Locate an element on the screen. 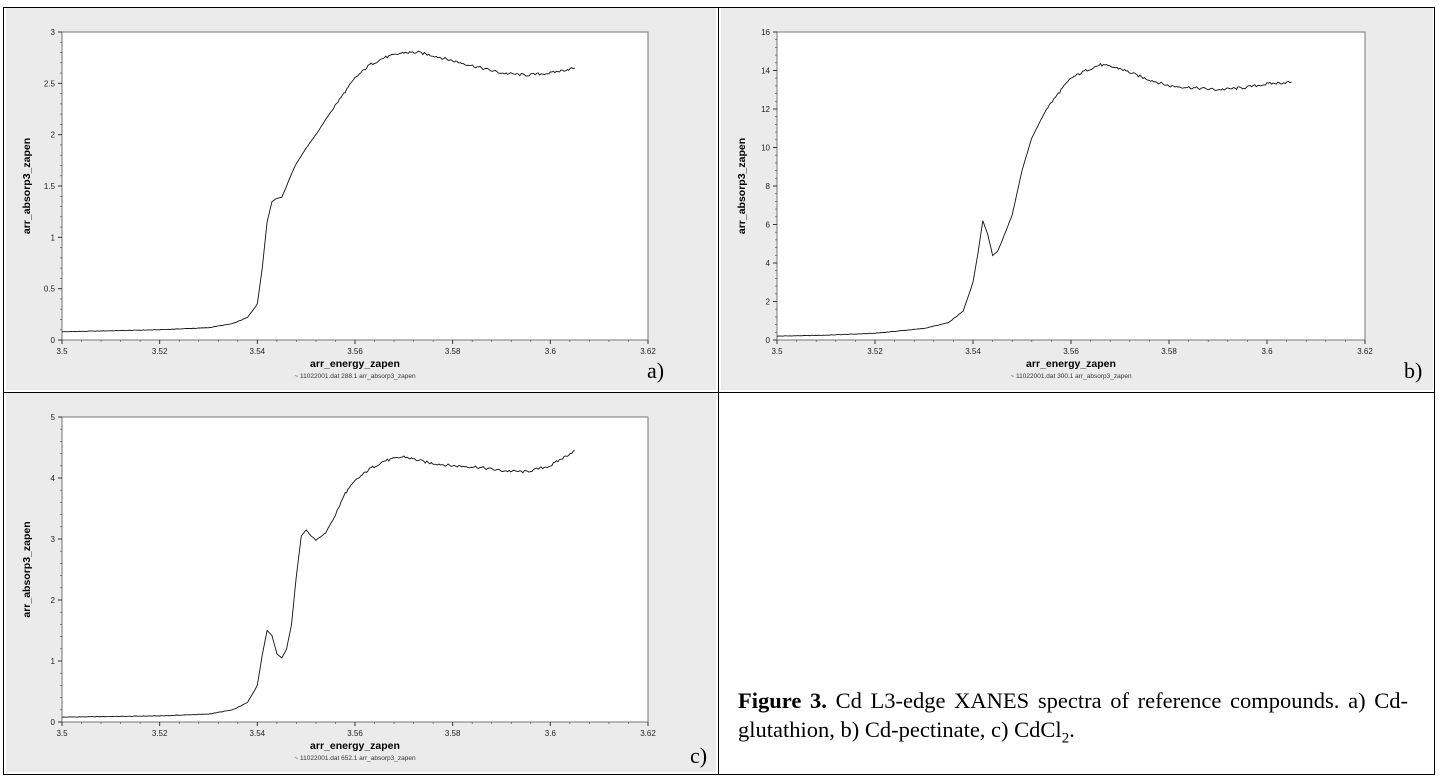 This screenshot has height=779, width=1439. table-divider-horizontal is located at coordinates (719, 392).